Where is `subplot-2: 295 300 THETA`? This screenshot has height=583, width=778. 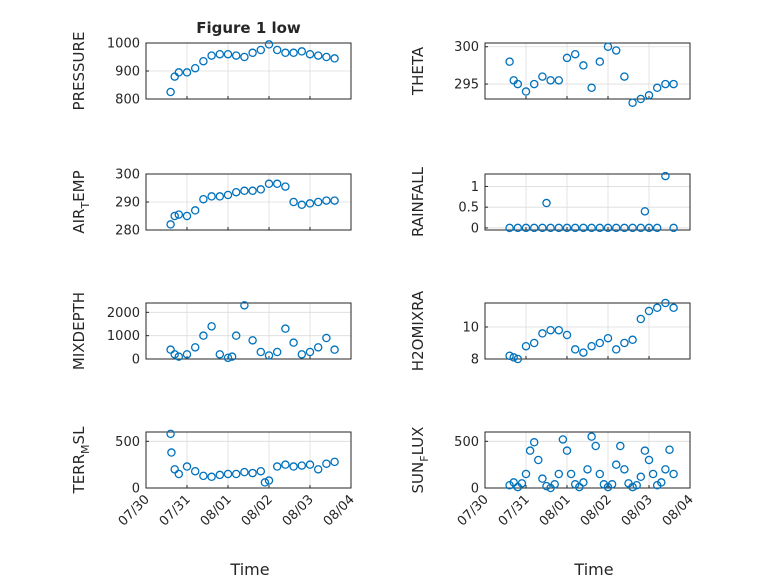 subplot-2: 295 300 THETA is located at coordinates (550, 73).